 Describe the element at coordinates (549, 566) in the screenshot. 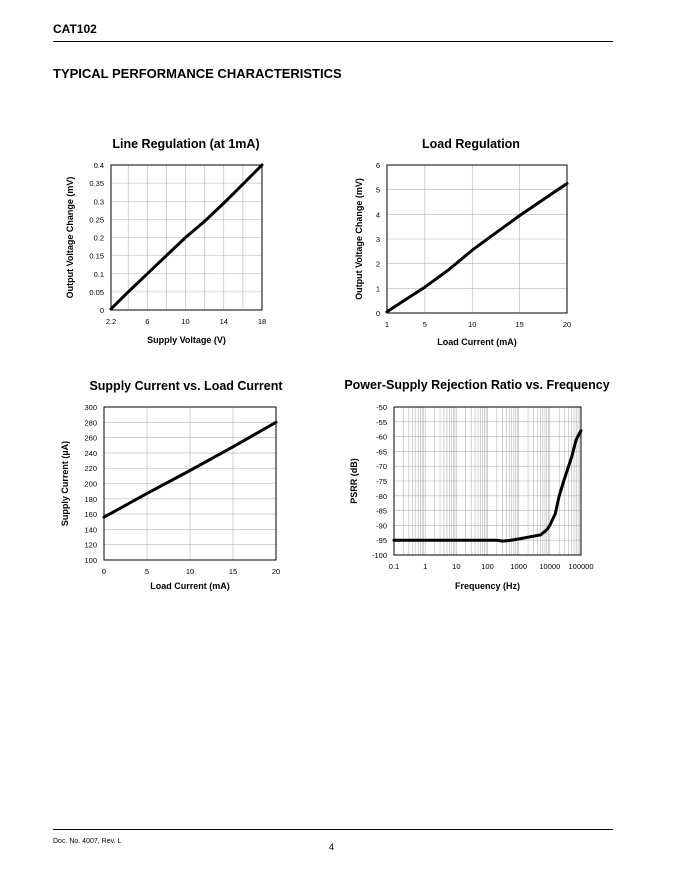

I see `chart-4-xtick-label: 10000` at that location.